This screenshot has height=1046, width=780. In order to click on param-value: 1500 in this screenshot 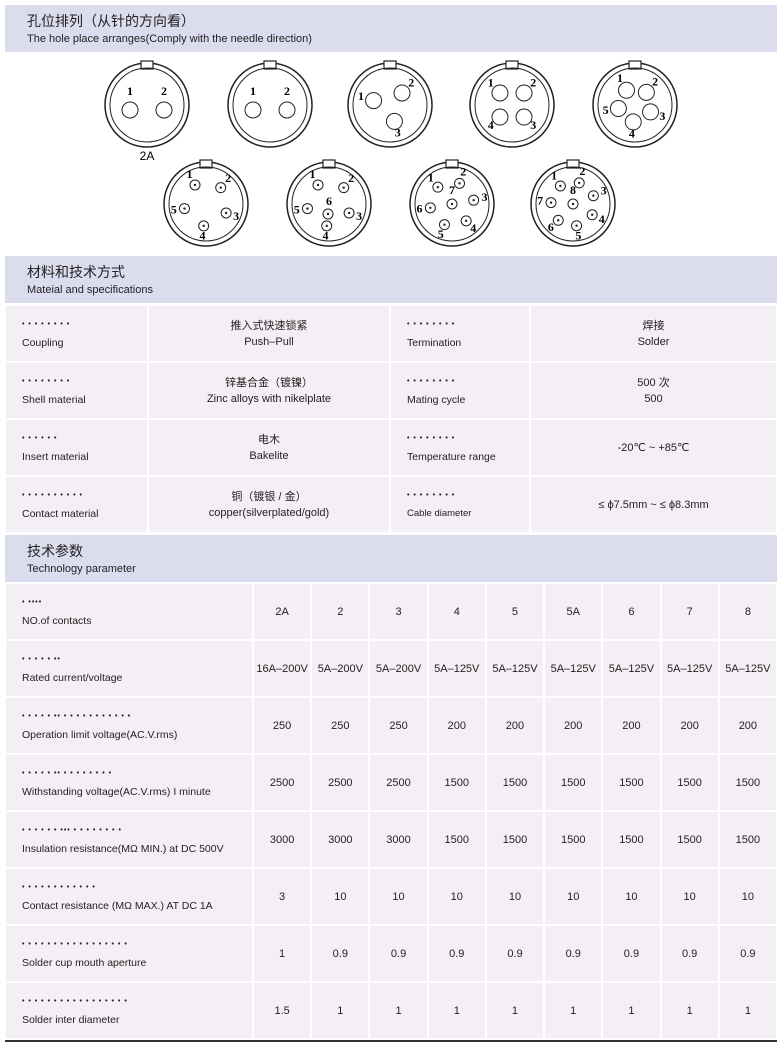, I will do `click(515, 782)`.